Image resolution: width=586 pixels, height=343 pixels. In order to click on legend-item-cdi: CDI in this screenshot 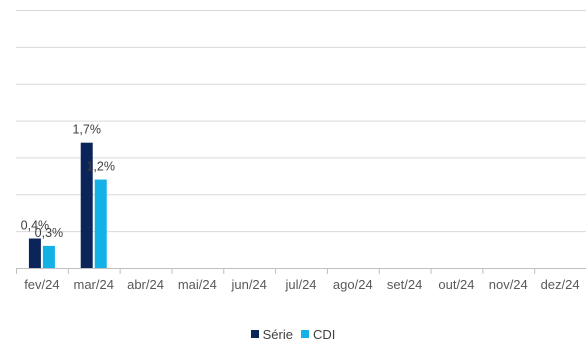, I will do `click(318, 334)`.